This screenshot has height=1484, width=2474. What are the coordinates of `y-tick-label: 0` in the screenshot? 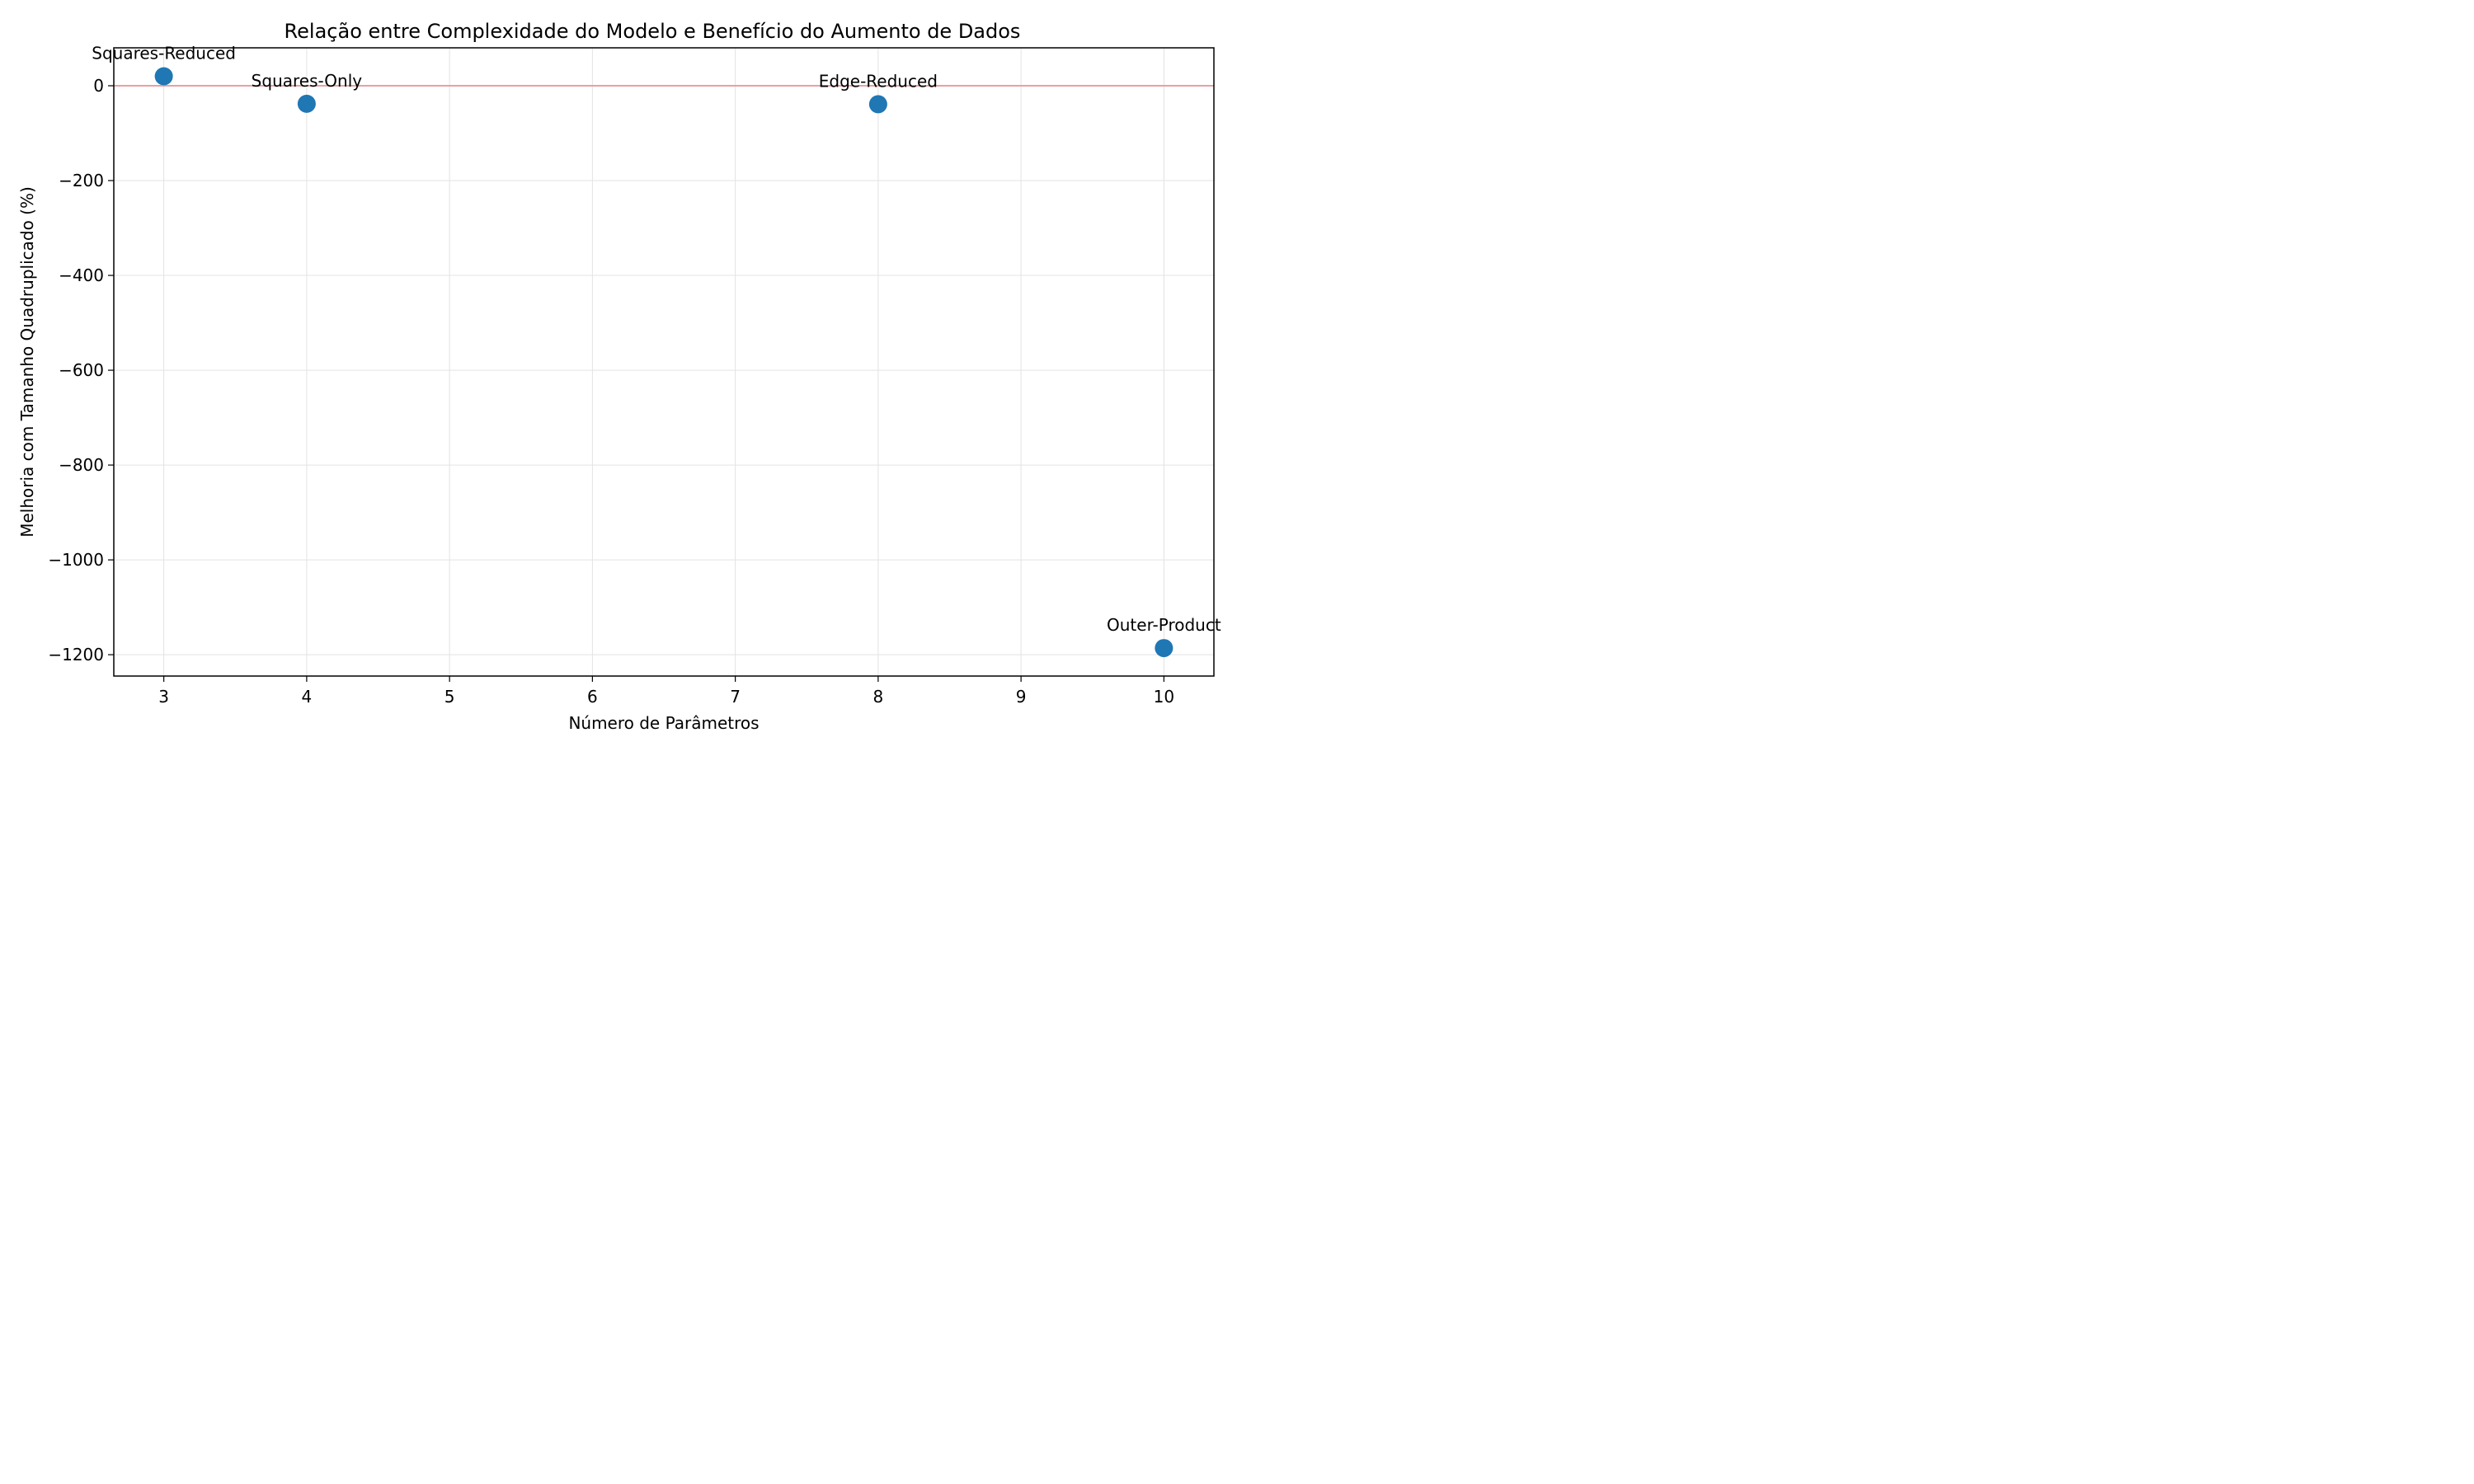 It's located at (98, 86).